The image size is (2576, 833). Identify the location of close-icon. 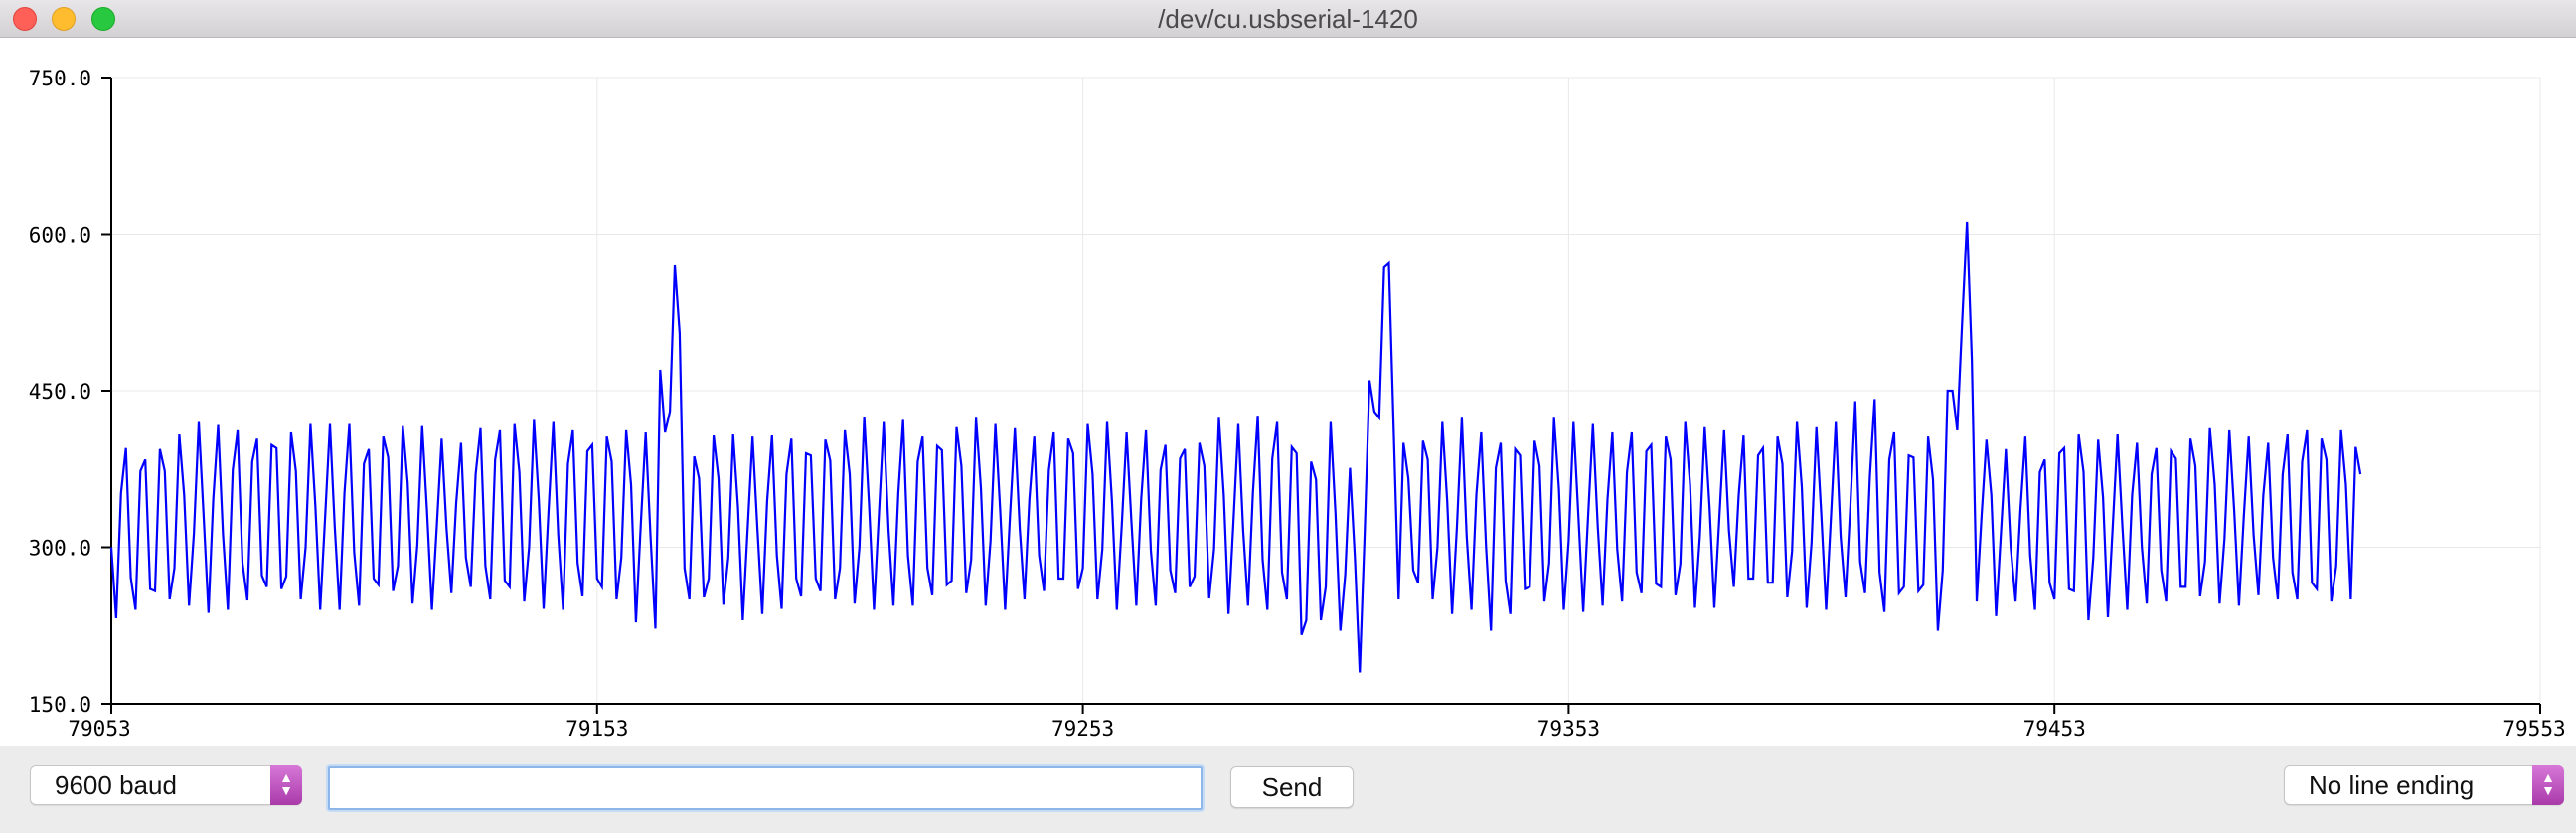
(25, 19).